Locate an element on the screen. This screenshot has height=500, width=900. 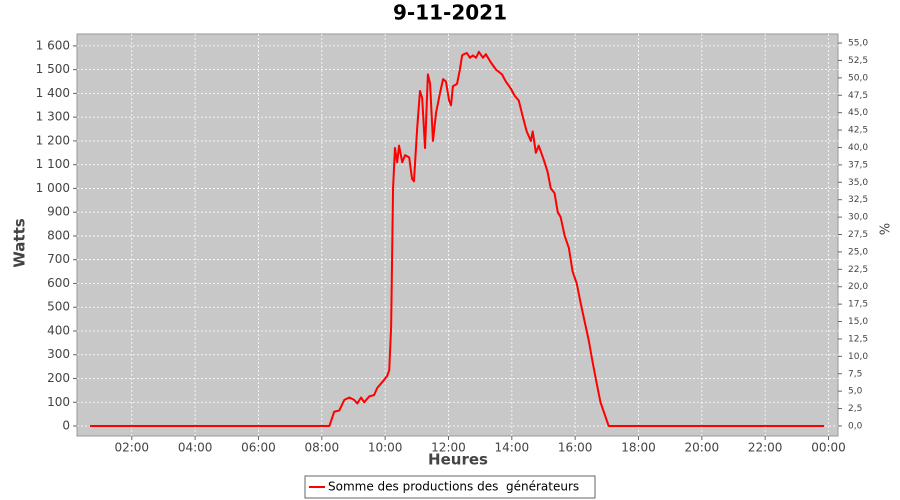
x-tick-label: 08:00 is located at coordinates (322, 448).